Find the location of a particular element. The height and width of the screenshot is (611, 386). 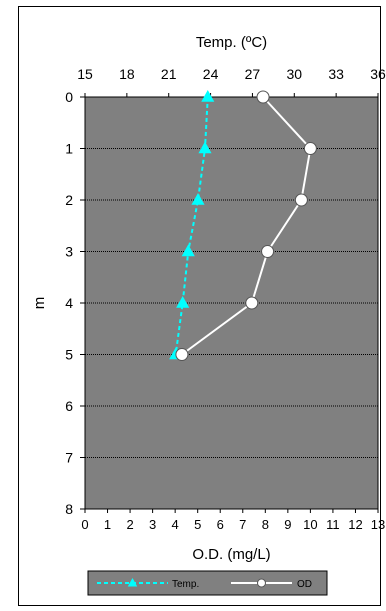

y-tick-label: 0 is located at coordinates (69, 97).